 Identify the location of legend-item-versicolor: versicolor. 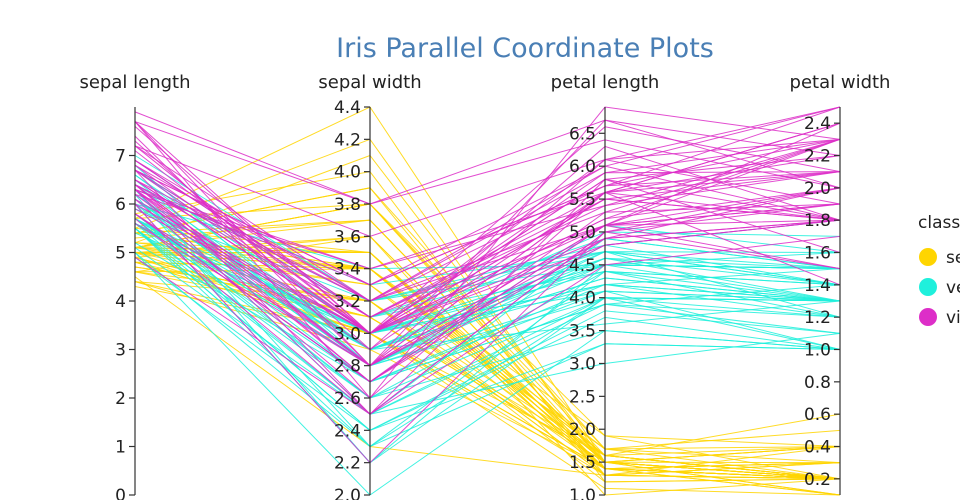
(939, 288).